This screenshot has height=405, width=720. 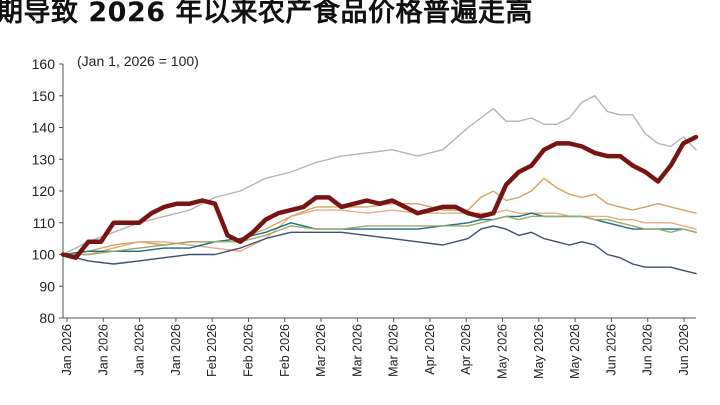 What do you see at coordinates (44, 128) in the screenshot?
I see `y-tick-label: 140` at bounding box center [44, 128].